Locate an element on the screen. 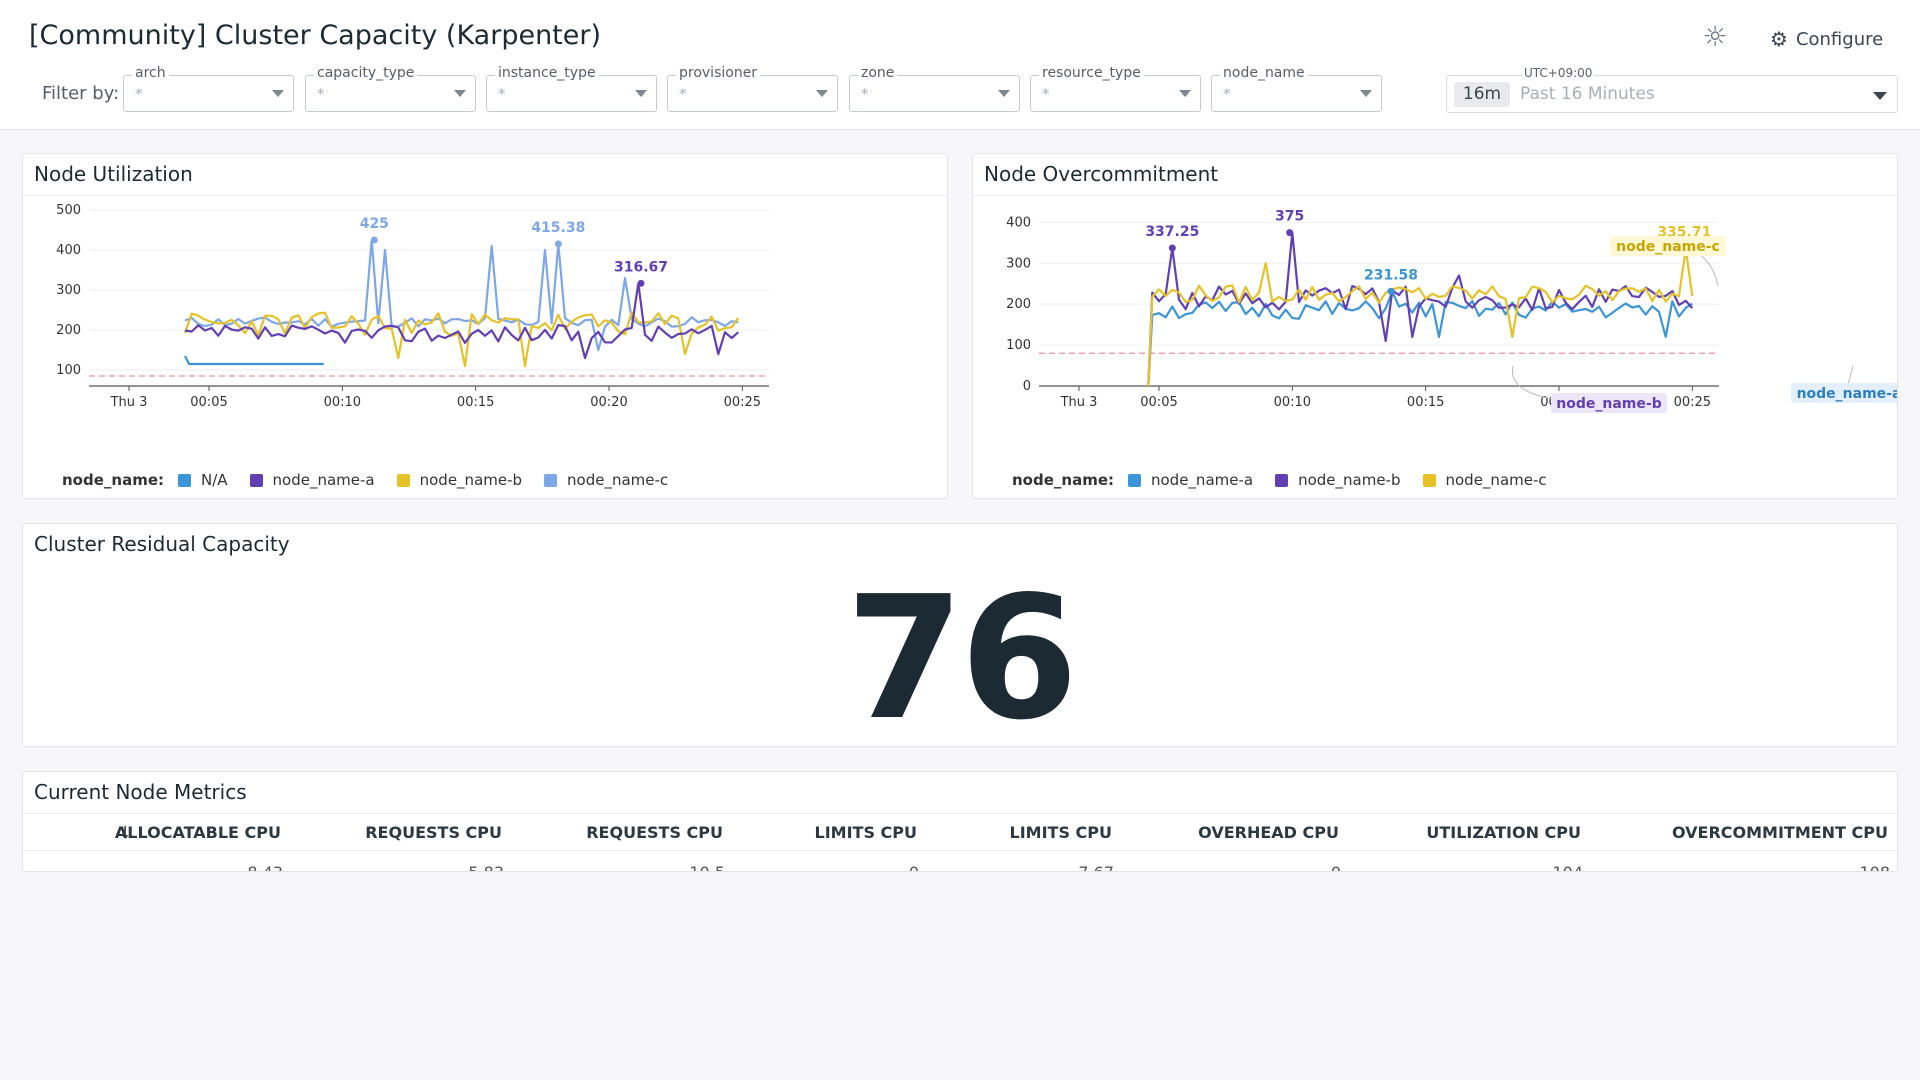 The image size is (1920, 1080). series-line-b is located at coordinates (461, 339).